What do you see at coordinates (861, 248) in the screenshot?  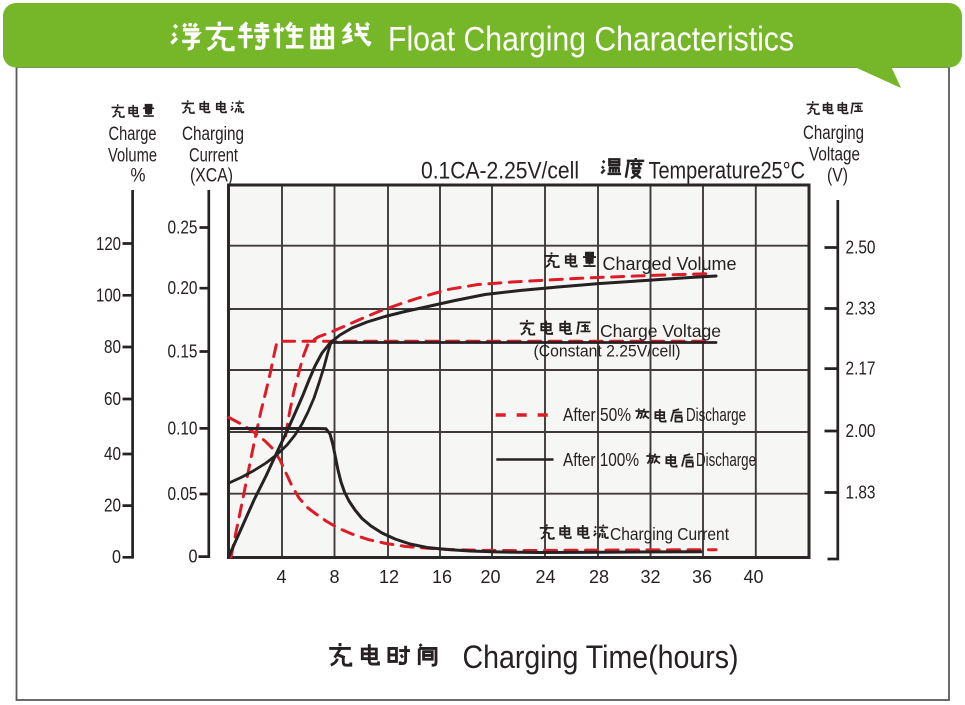 I see `svg-text: 2.50` at bounding box center [861, 248].